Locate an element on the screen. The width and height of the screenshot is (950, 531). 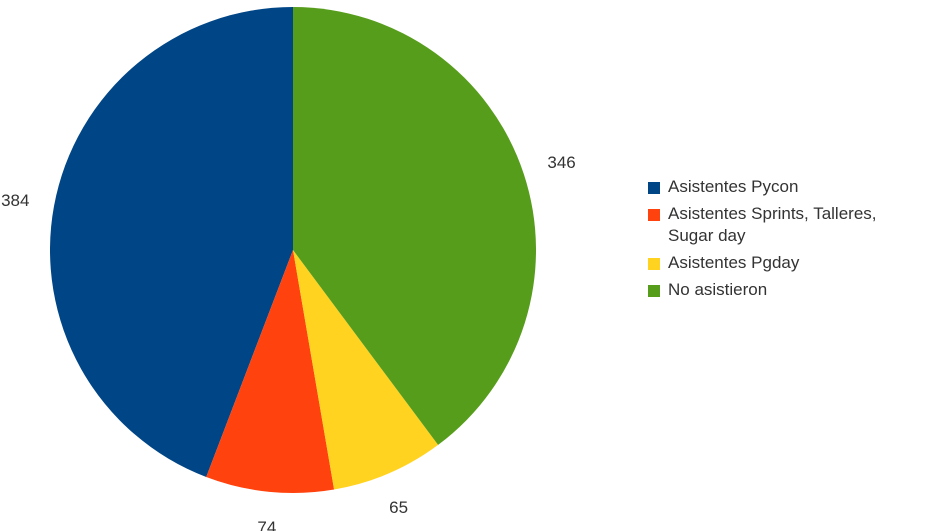
legend-item-3: No asistieron is located at coordinates (799, 290).